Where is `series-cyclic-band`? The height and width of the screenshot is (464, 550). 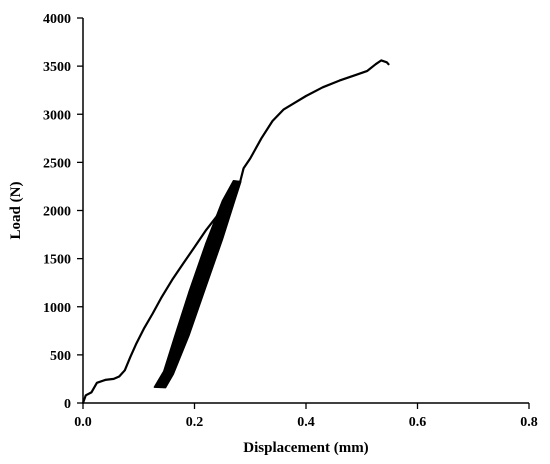
series-cyclic-band is located at coordinates (197, 284).